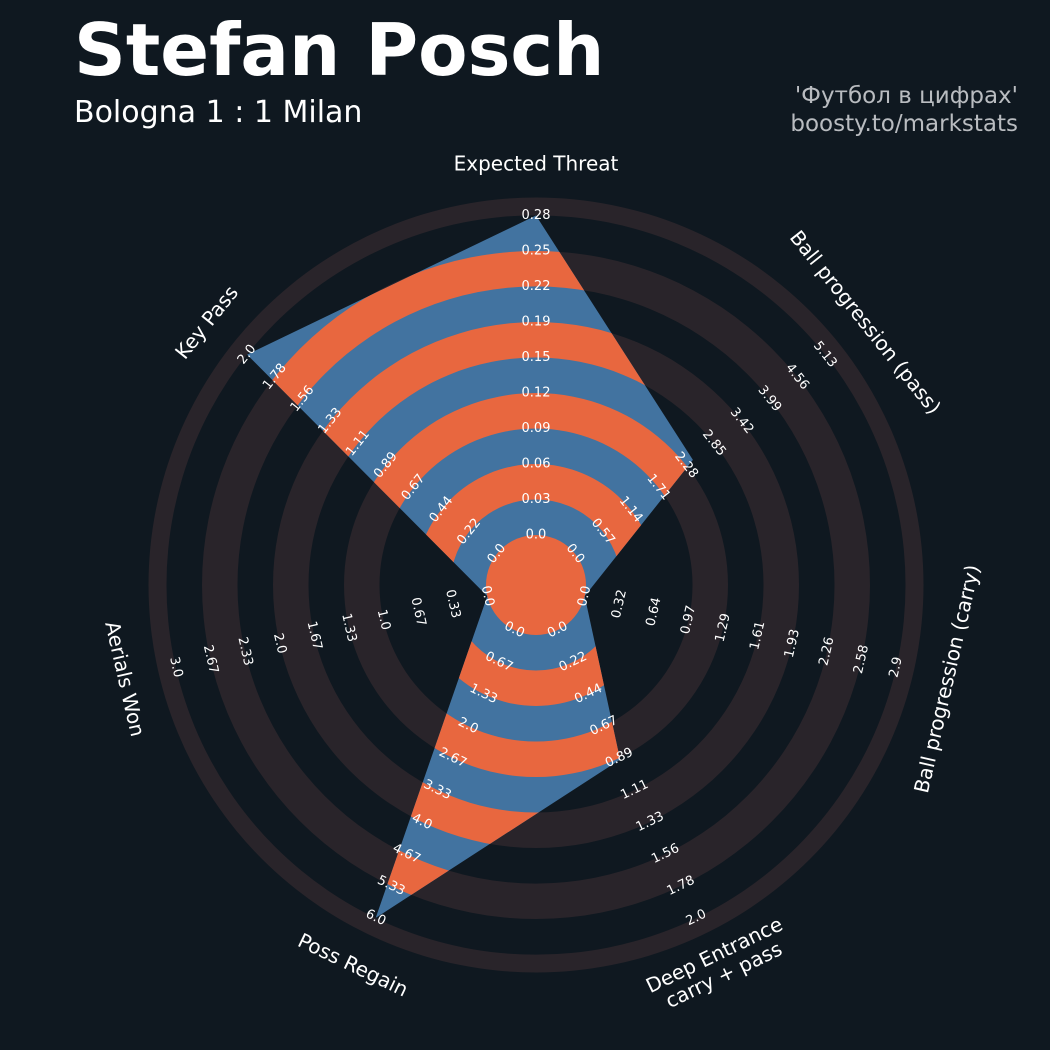  Describe the element at coordinates (757, 636) in the screenshot. I see `tick-label-3-5: 1.61` at that location.